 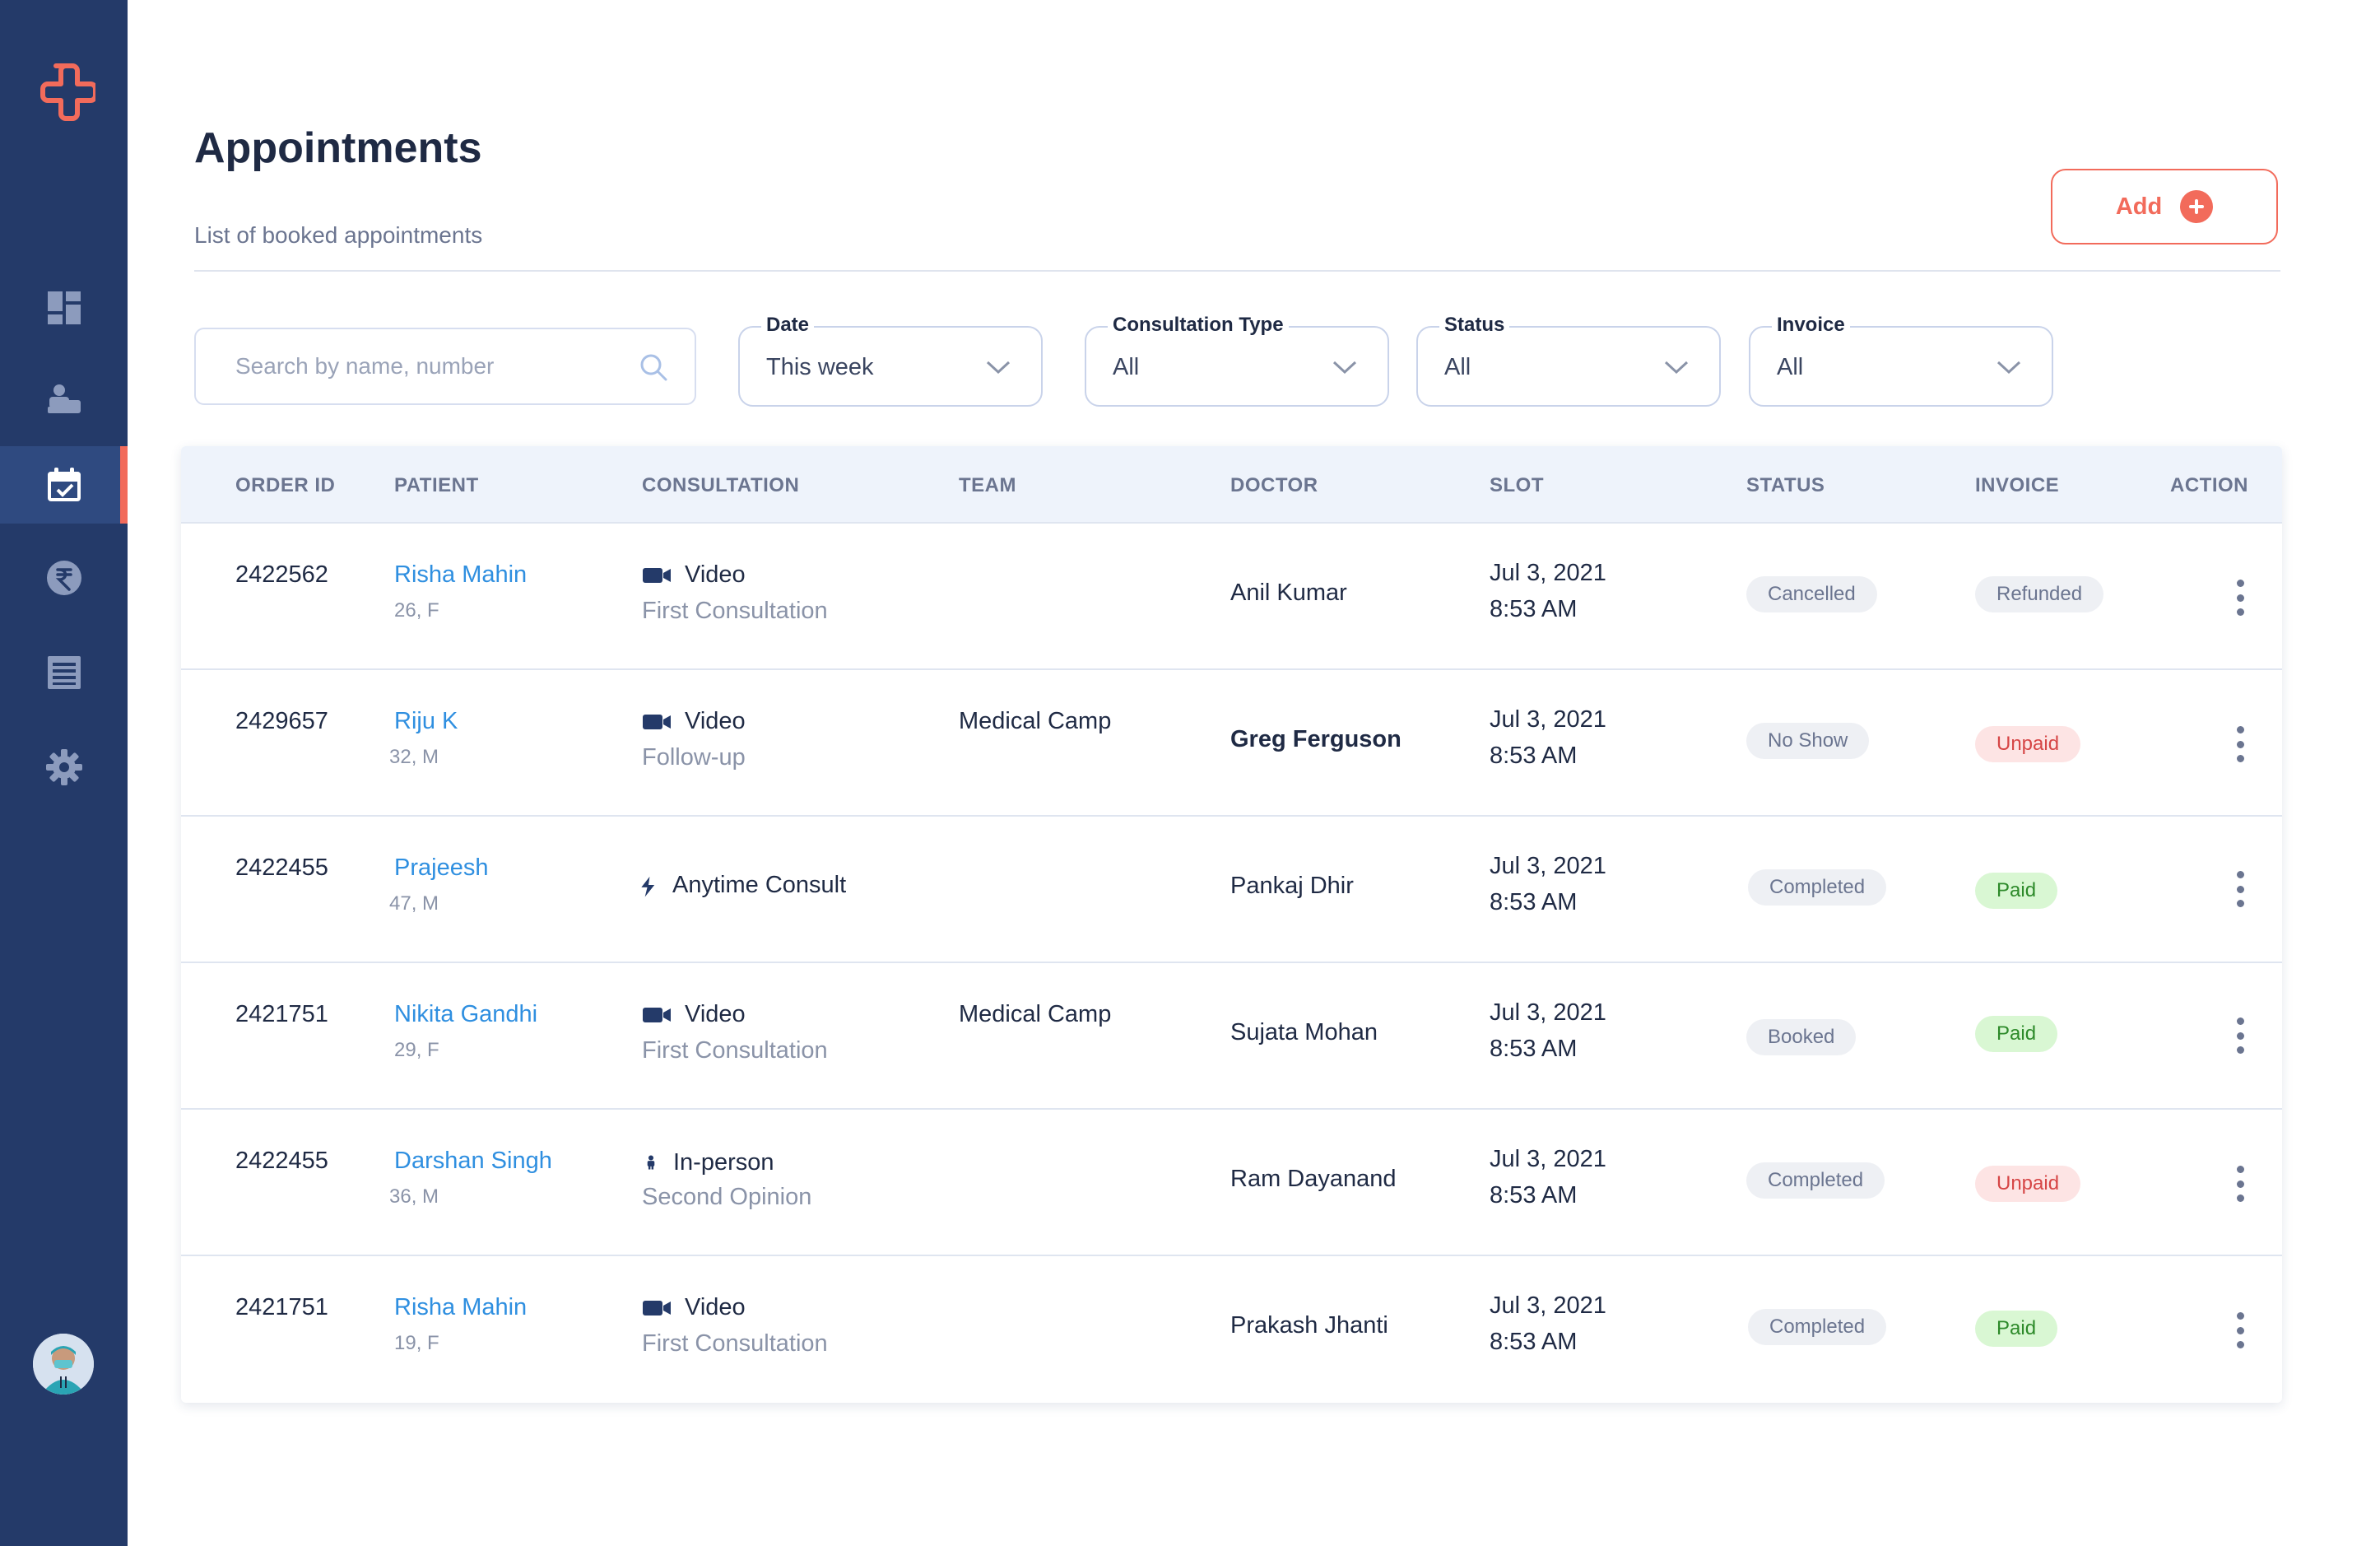 I want to click on patients-icon, so click(x=64, y=398).